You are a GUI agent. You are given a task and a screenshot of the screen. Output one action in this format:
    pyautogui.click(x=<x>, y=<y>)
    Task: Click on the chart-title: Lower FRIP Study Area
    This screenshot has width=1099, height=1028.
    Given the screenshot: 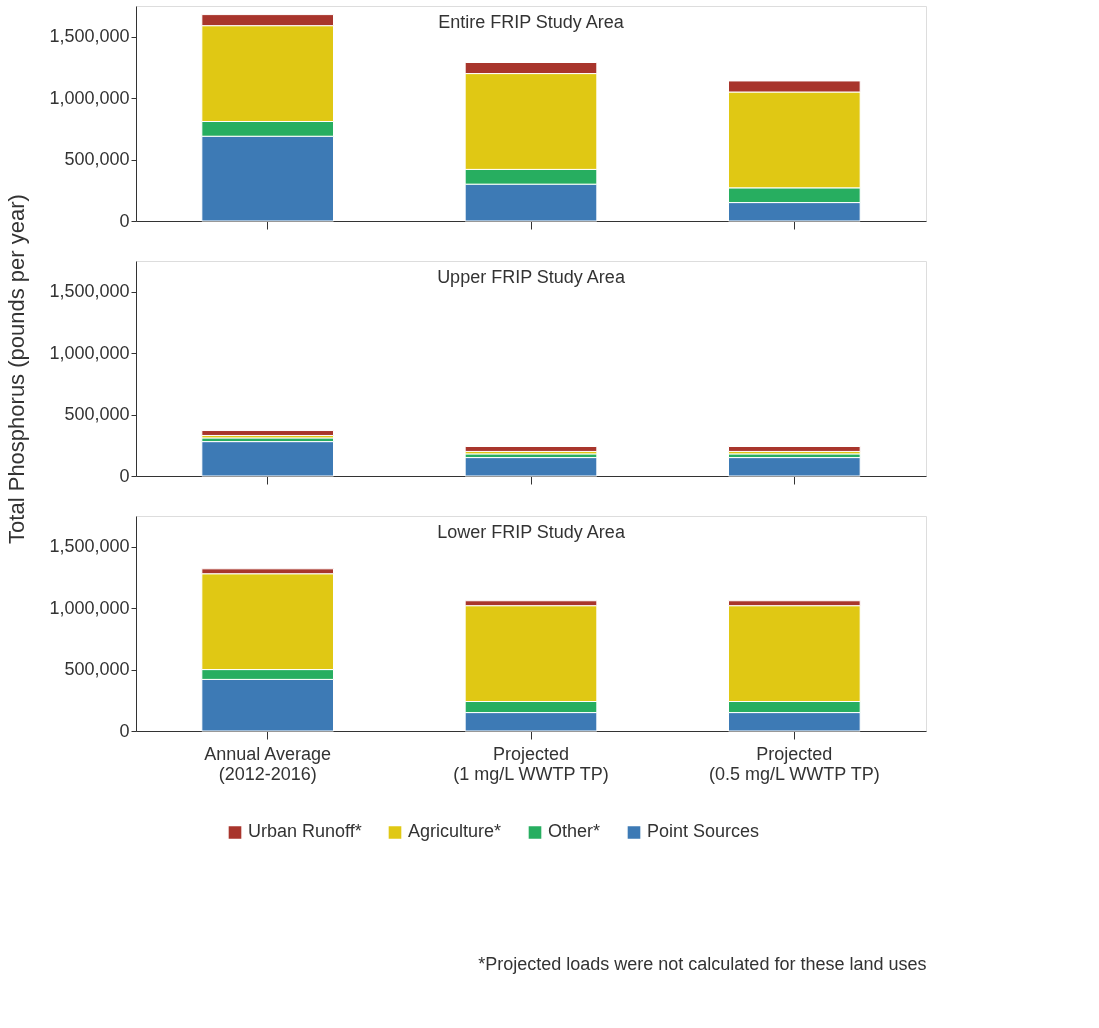 What is the action you would take?
    pyautogui.click(x=531, y=532)
    